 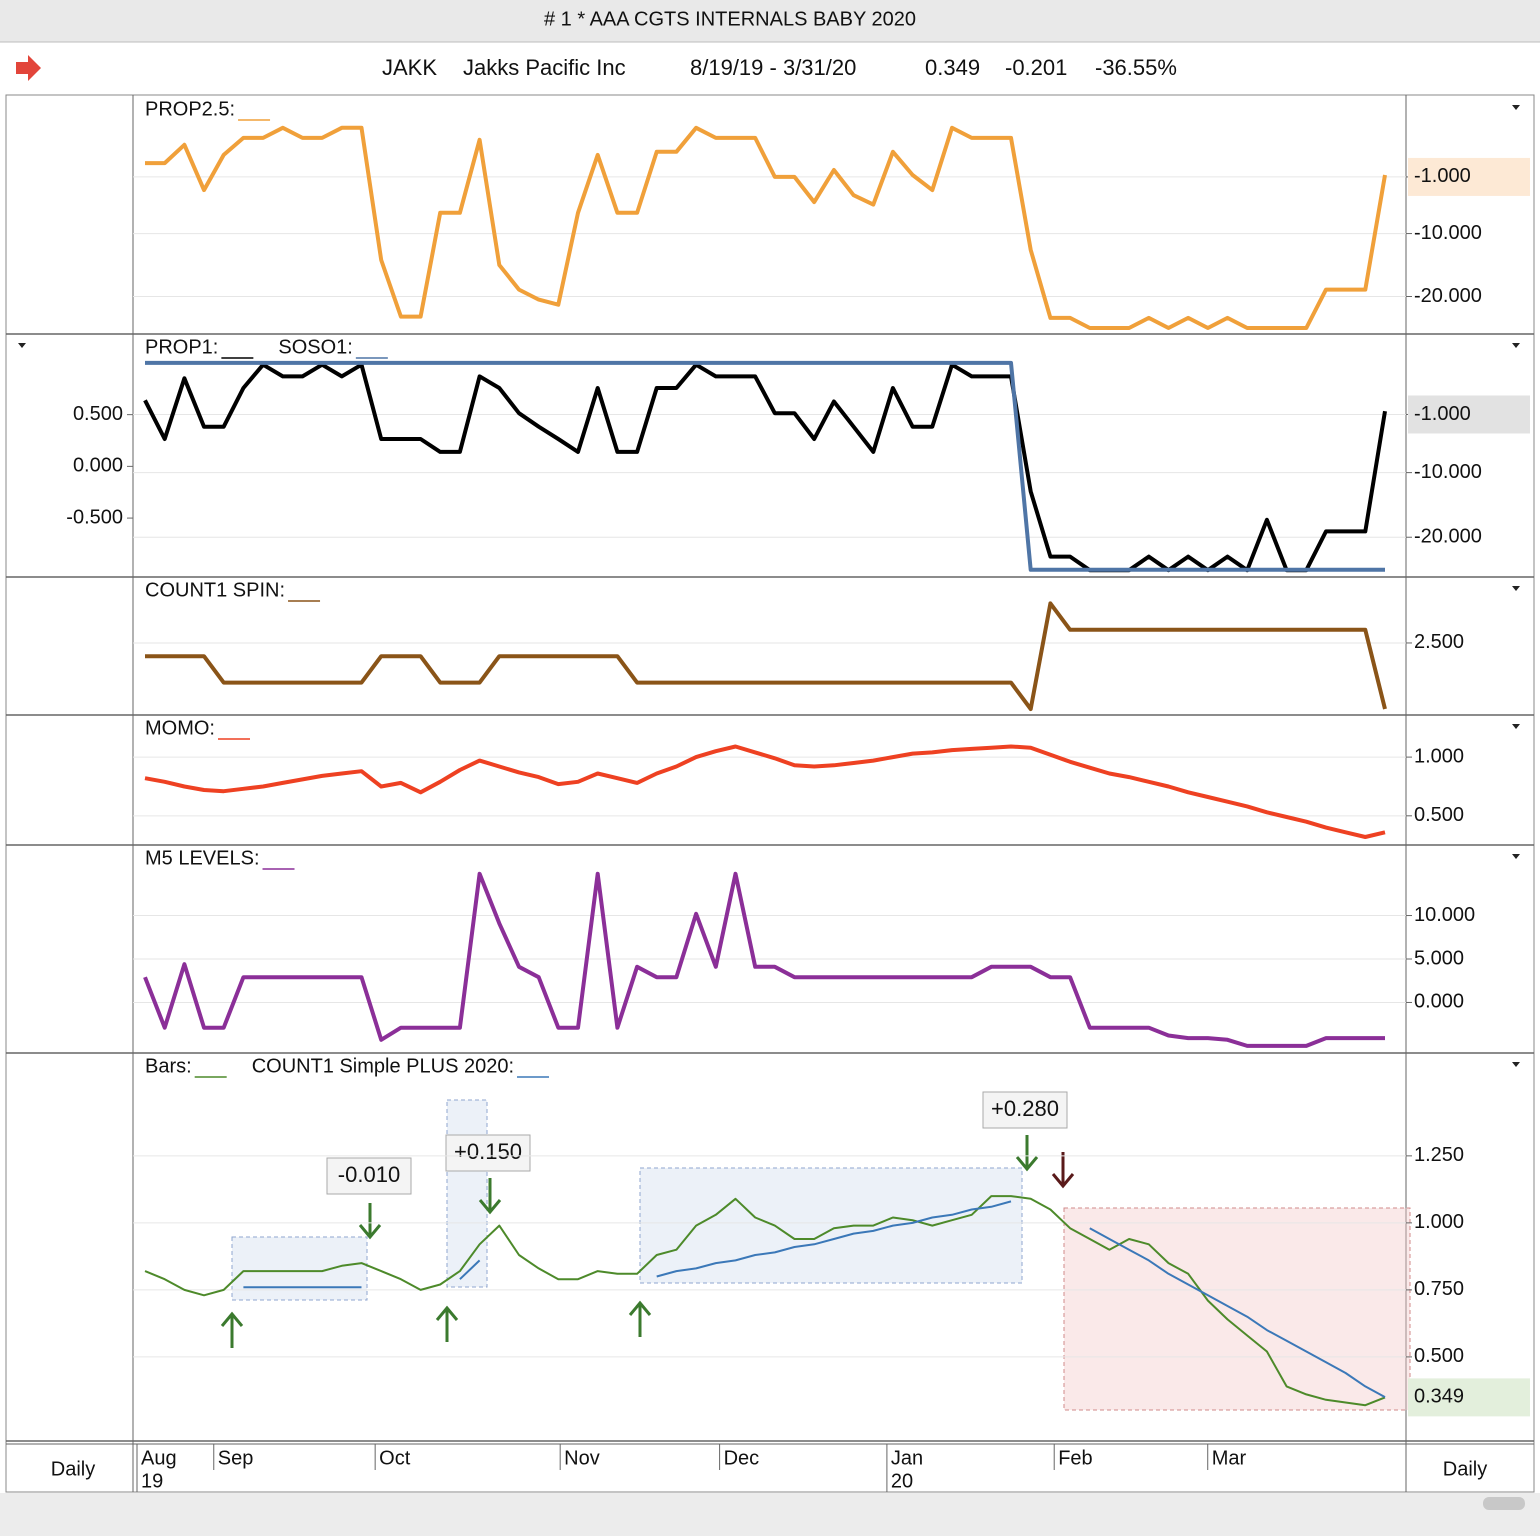 What do you see at coordinates (770, 1514) in the screenshot?
I see `status-bar` at bounding box center [770, 1514].